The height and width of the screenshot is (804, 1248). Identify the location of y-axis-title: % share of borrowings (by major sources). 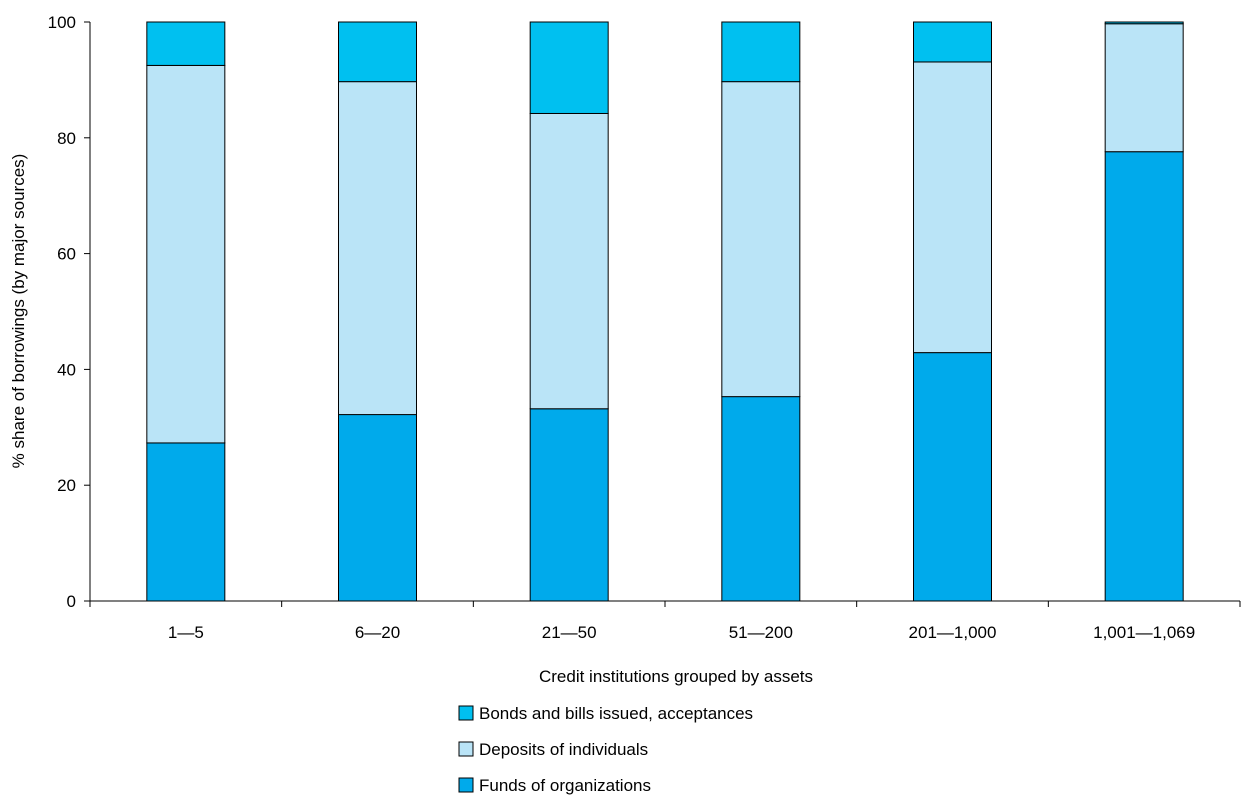
(18, 311).